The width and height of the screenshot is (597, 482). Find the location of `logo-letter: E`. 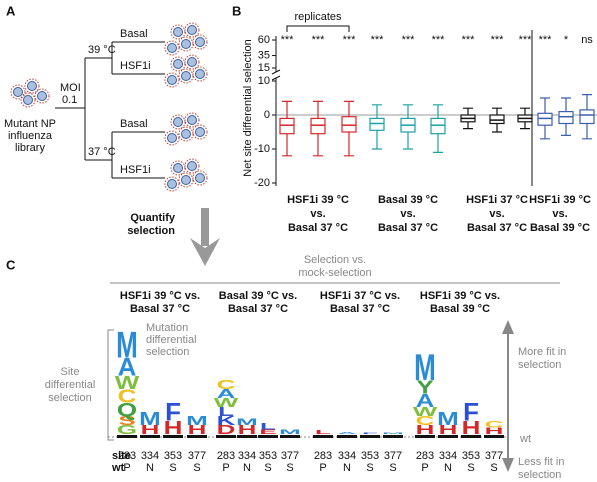

logo-letter: E is located at coordinates (267, 432).